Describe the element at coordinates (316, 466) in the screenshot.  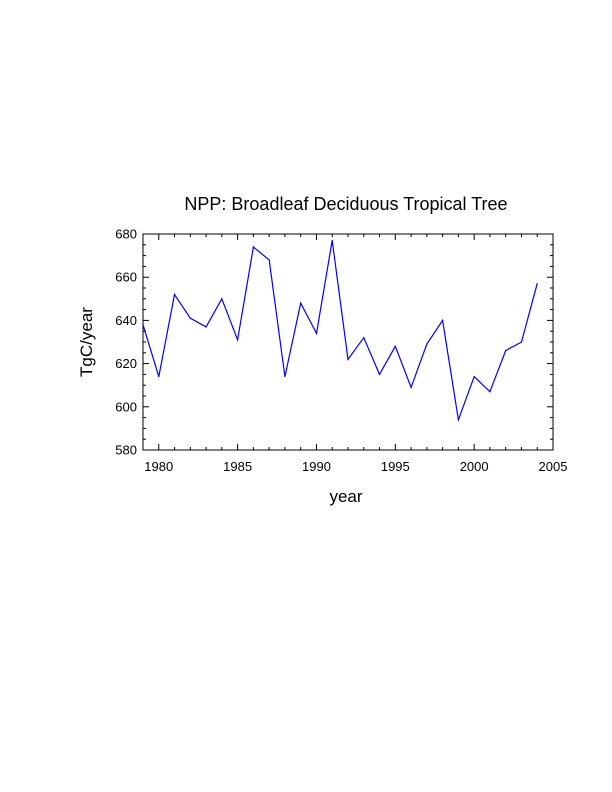
I see `x-tick-label: 1990` at that location.